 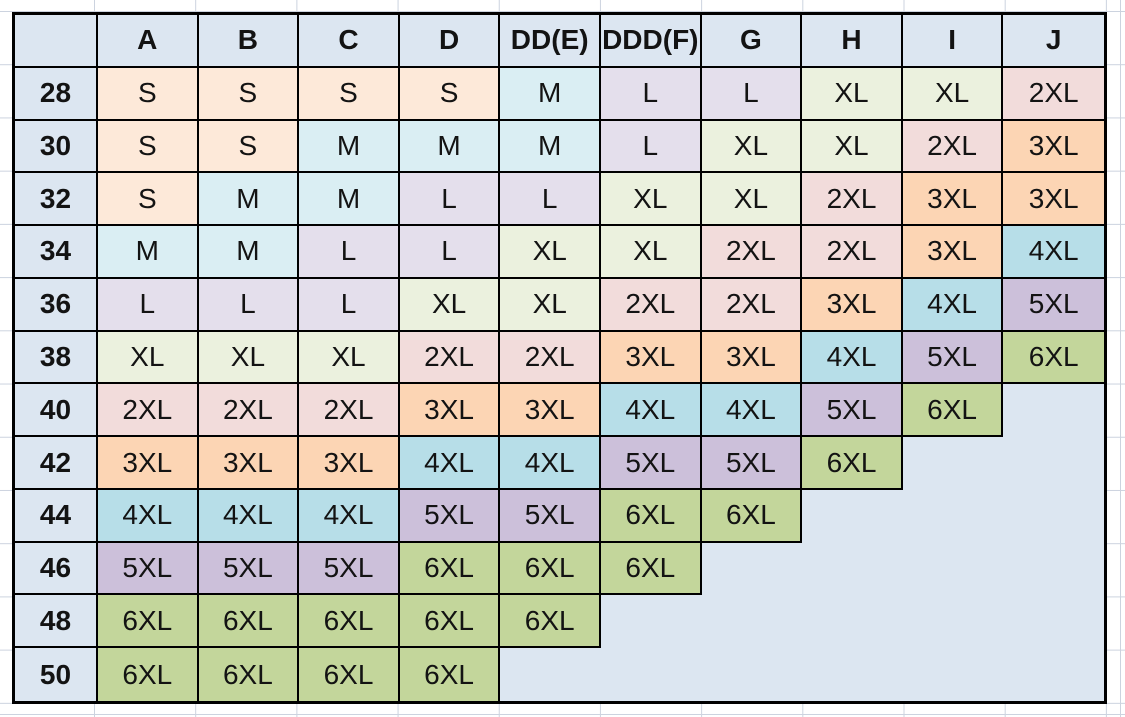 I want to click on cell-32-DDD(F): XL, so click(x=651, y=200).